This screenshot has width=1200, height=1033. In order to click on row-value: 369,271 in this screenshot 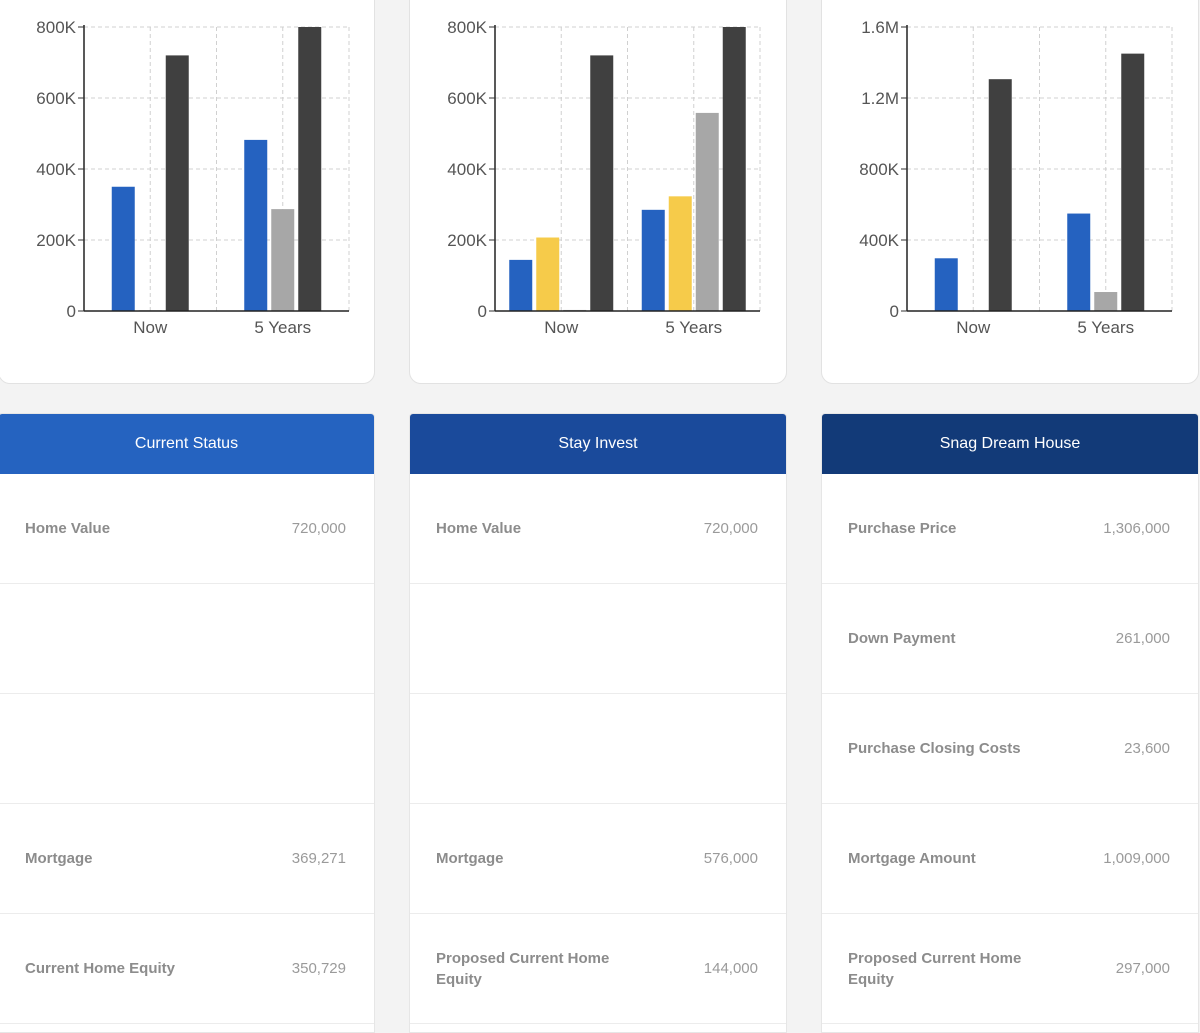, I will do `click(318, 858)`.